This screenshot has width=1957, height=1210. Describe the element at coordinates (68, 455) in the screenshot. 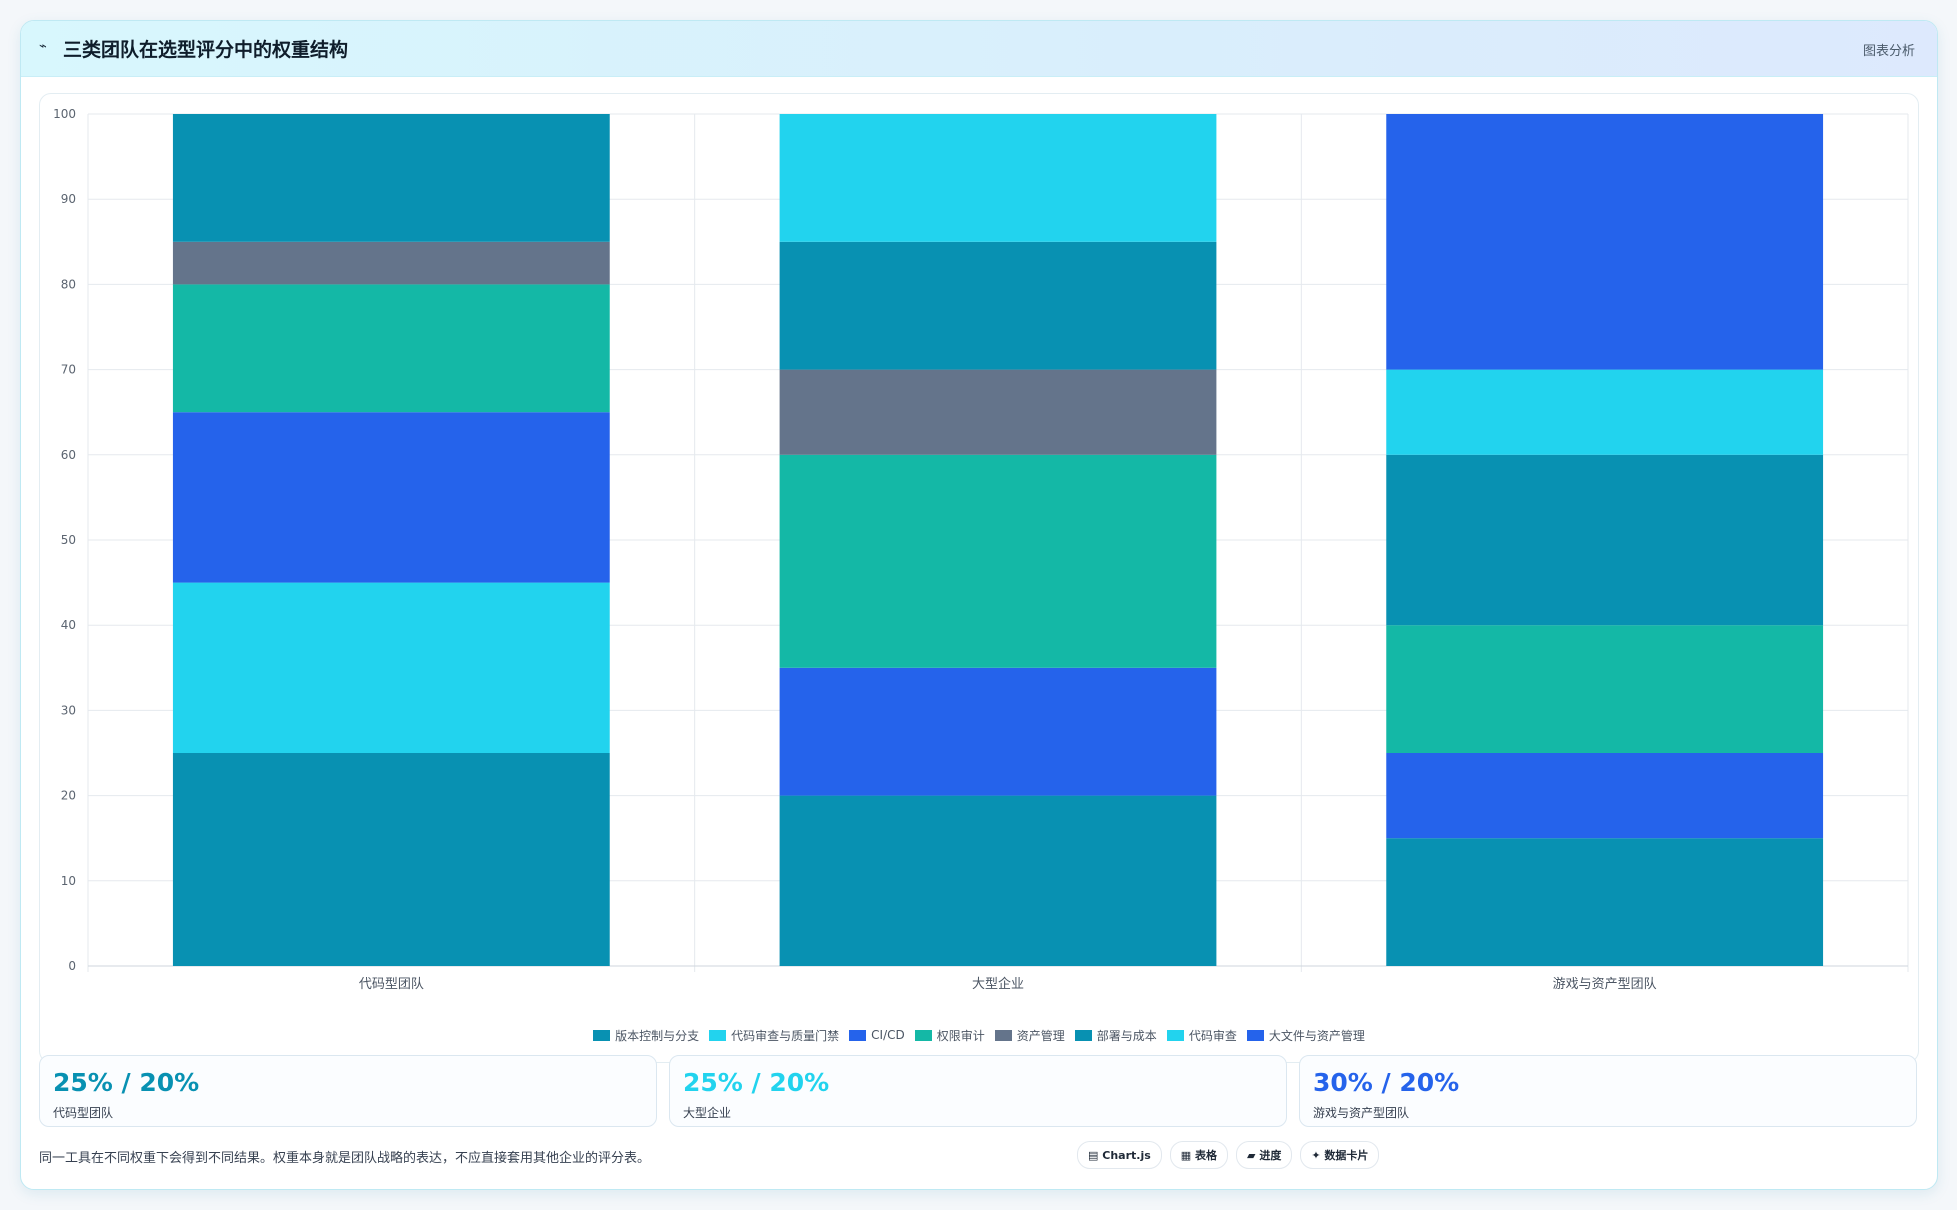

I see `y-tick-label: 60` at that location.